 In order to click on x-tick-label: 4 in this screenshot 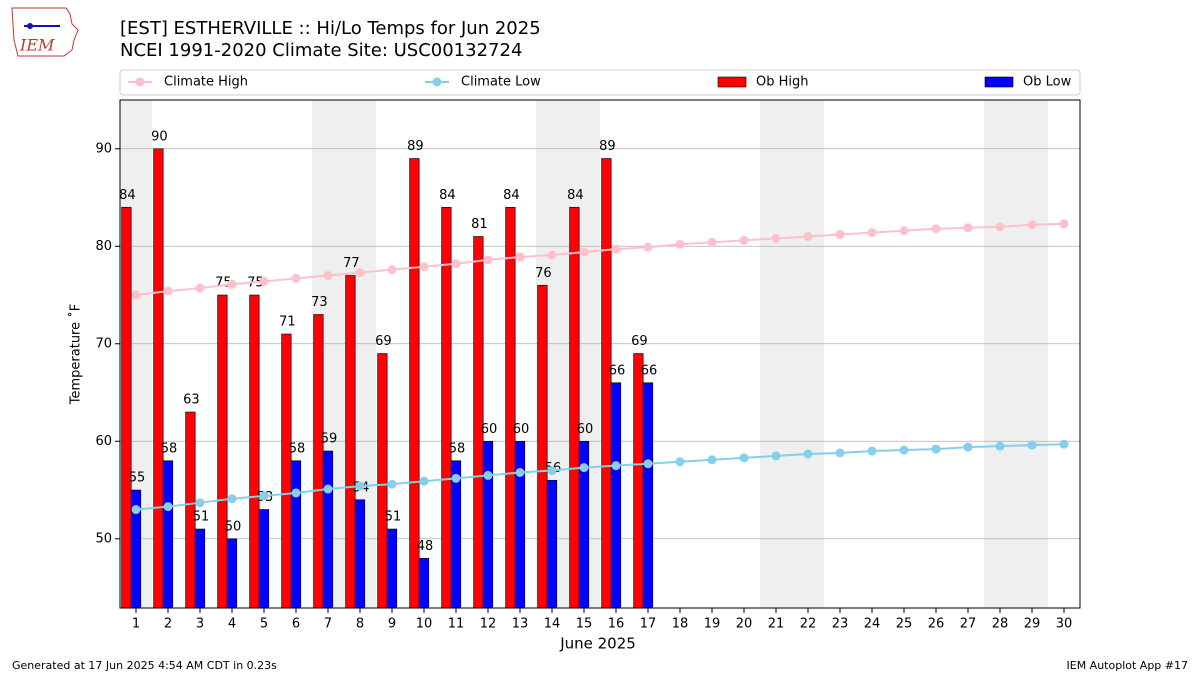, I will do `click(232, 624)`.